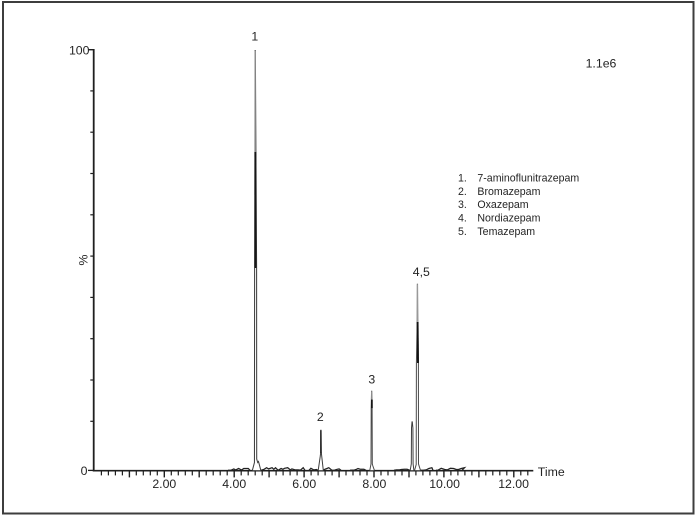 This screenshot has width=698, height=519. I want to click on svg-text: 4.00, so click(234, 484).